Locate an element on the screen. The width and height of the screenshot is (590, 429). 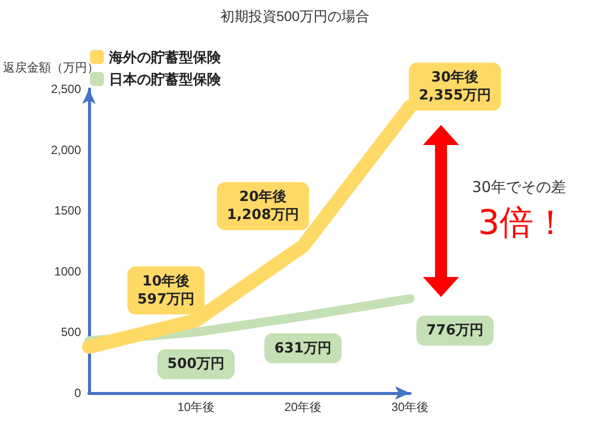
y-tick-label: 0 is located at coordinates (78, 393).